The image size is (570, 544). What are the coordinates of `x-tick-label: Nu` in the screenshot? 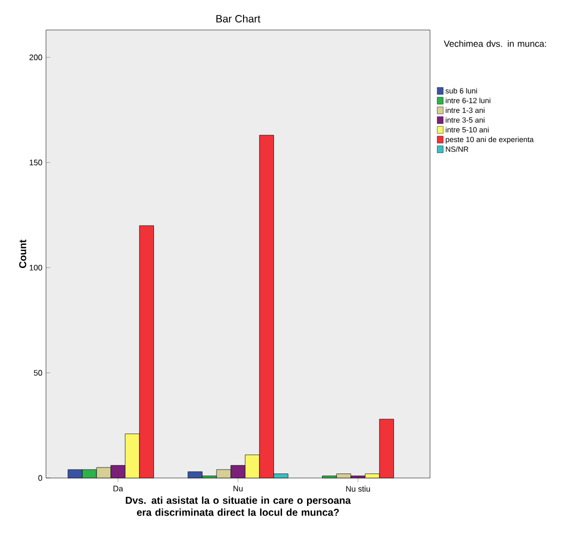 It's located at (238, 489).